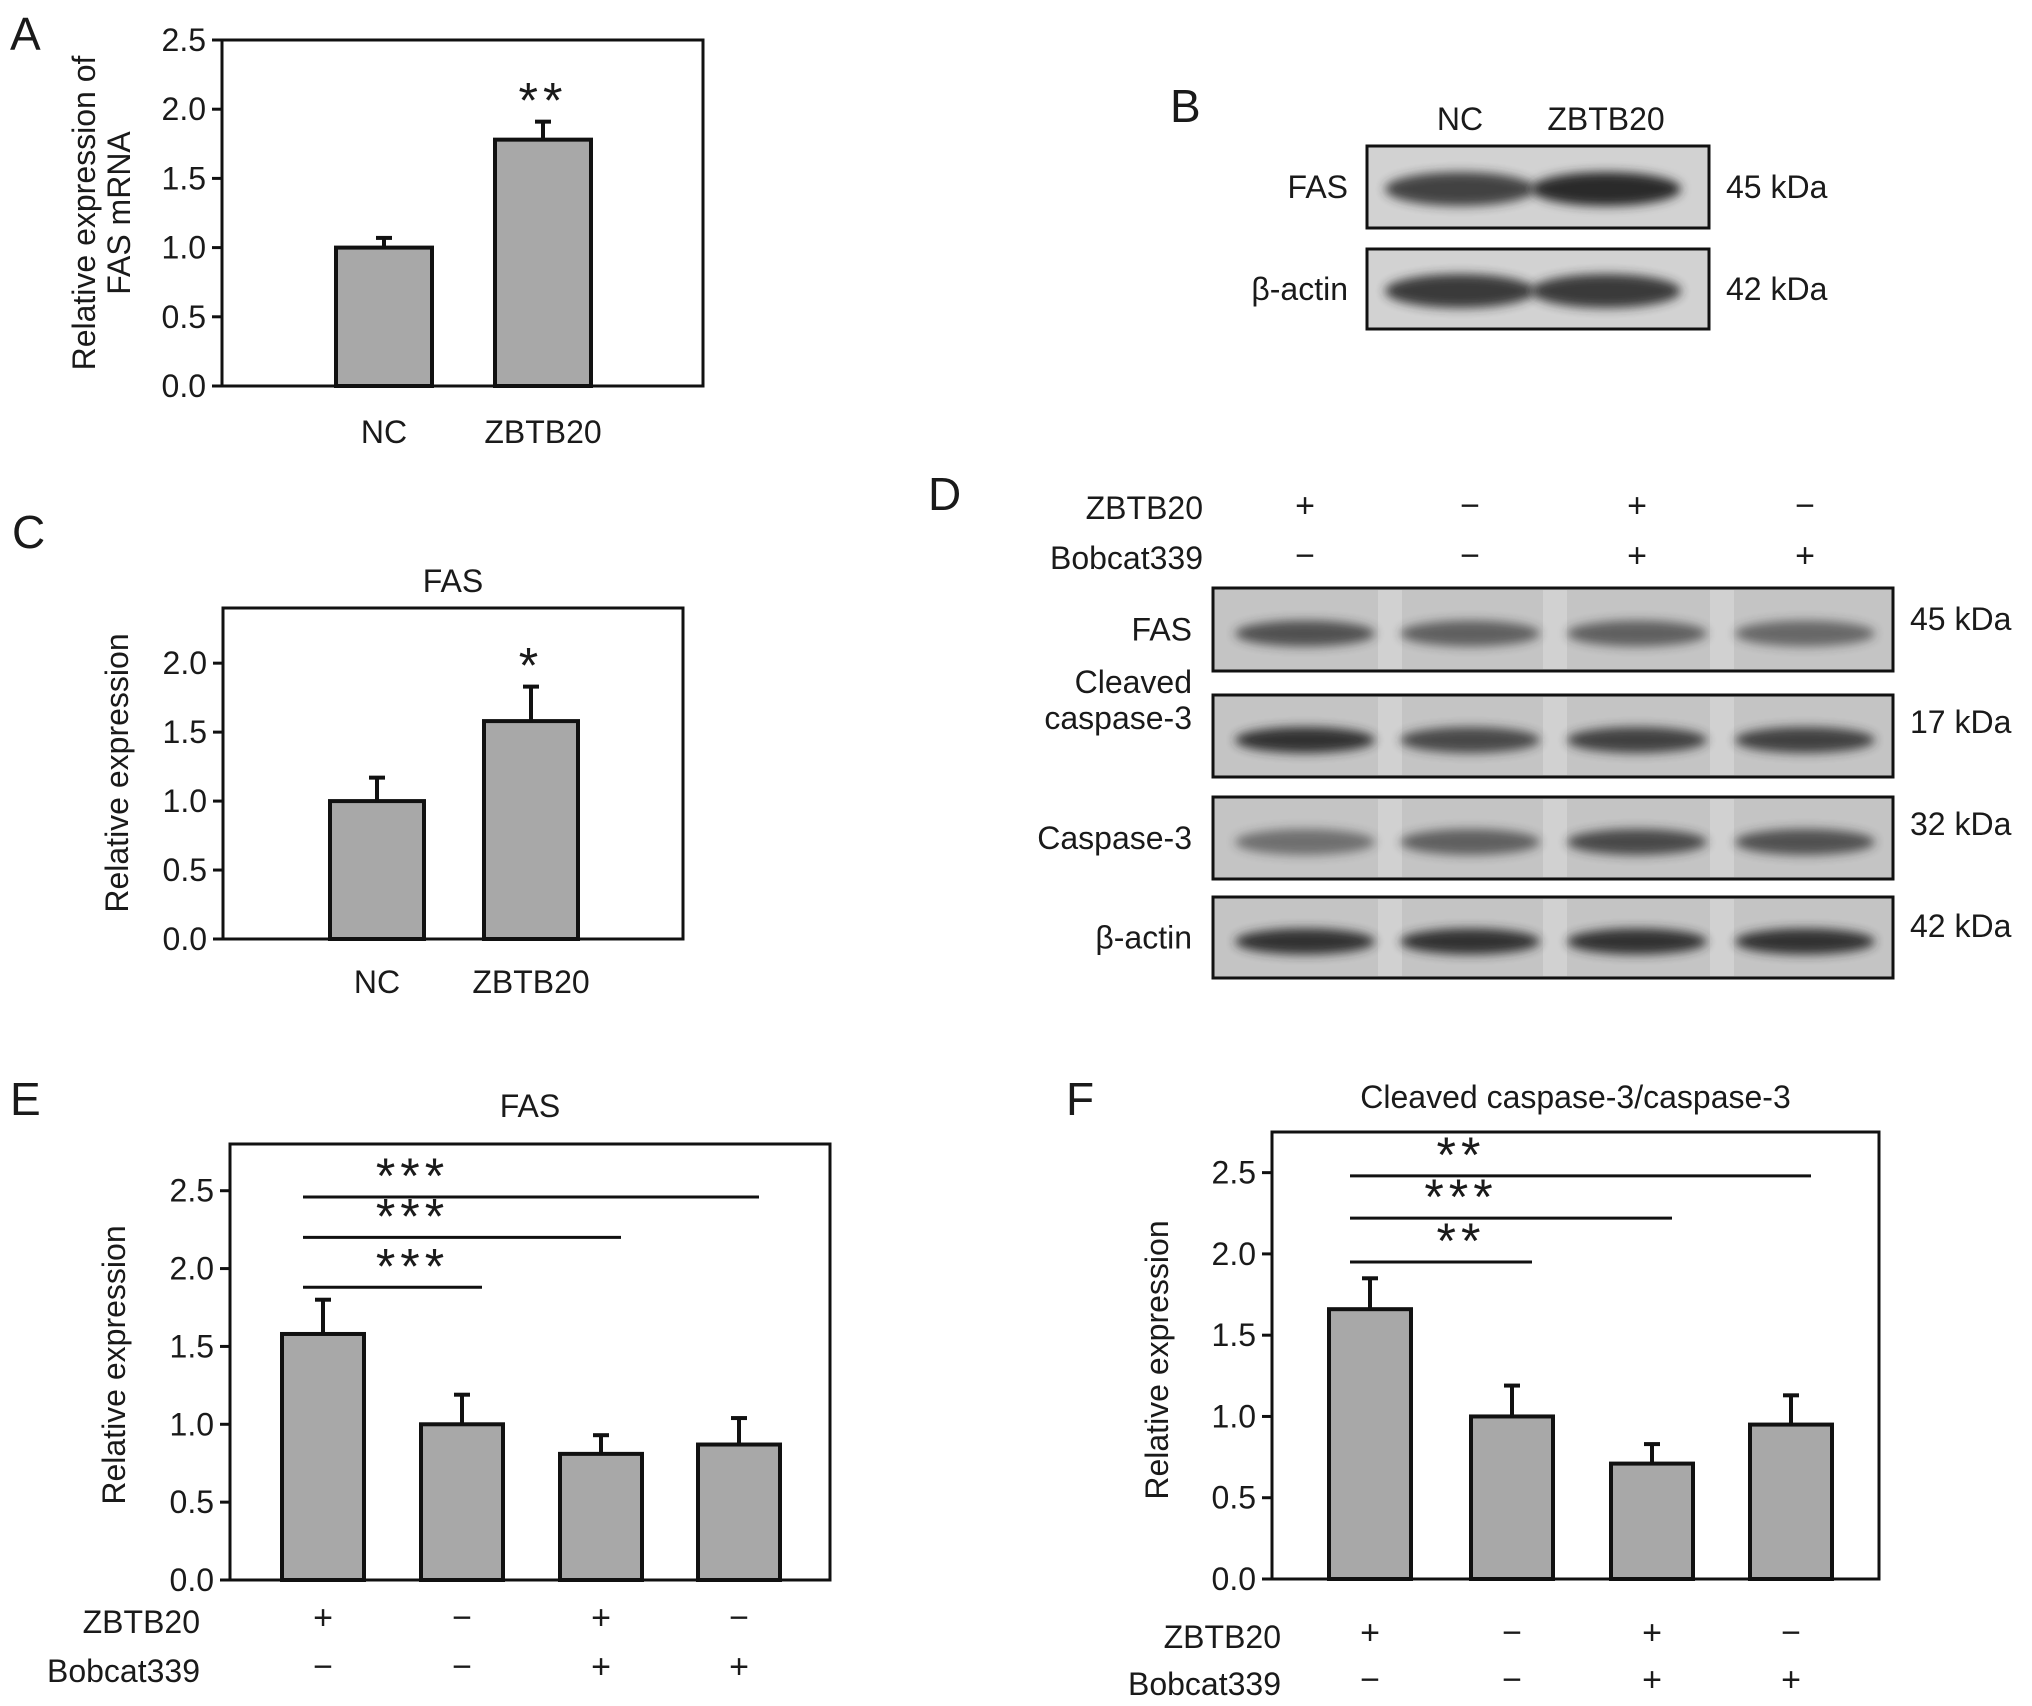 Image resolution: width=2032 pixels, height=1706 pixels. What do you see at coordinates (530, 1106) in the screenshot?
I see `chart-title: FAS` at bounding box center [530, 1106].